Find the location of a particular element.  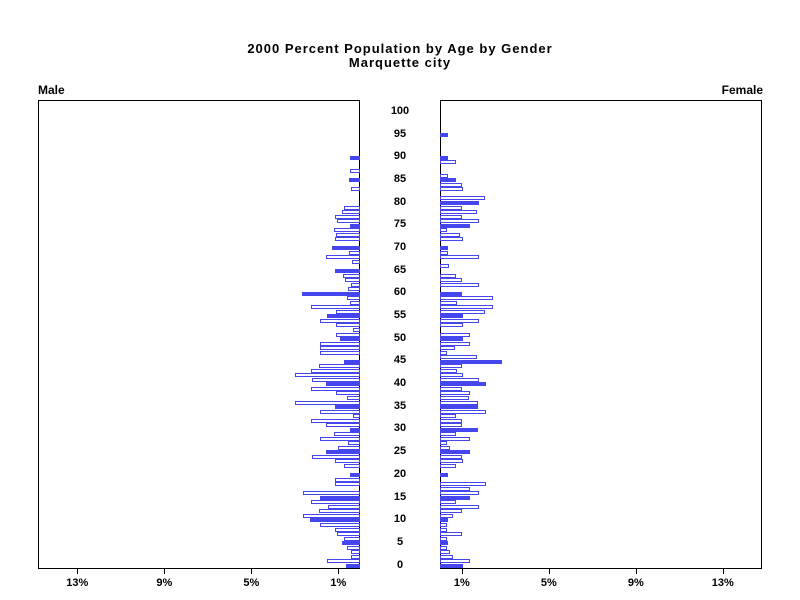

age-tick-label-5: 5 is located at coordinates (400, 541).